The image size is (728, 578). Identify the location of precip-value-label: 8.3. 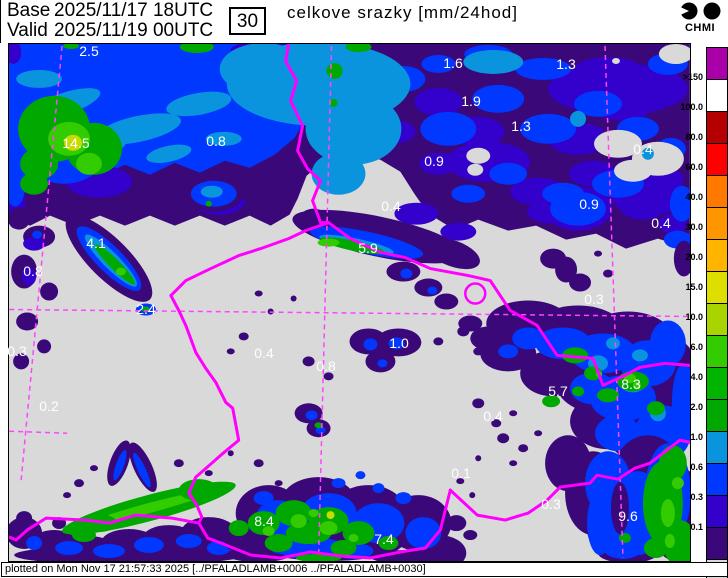
(631, 384).